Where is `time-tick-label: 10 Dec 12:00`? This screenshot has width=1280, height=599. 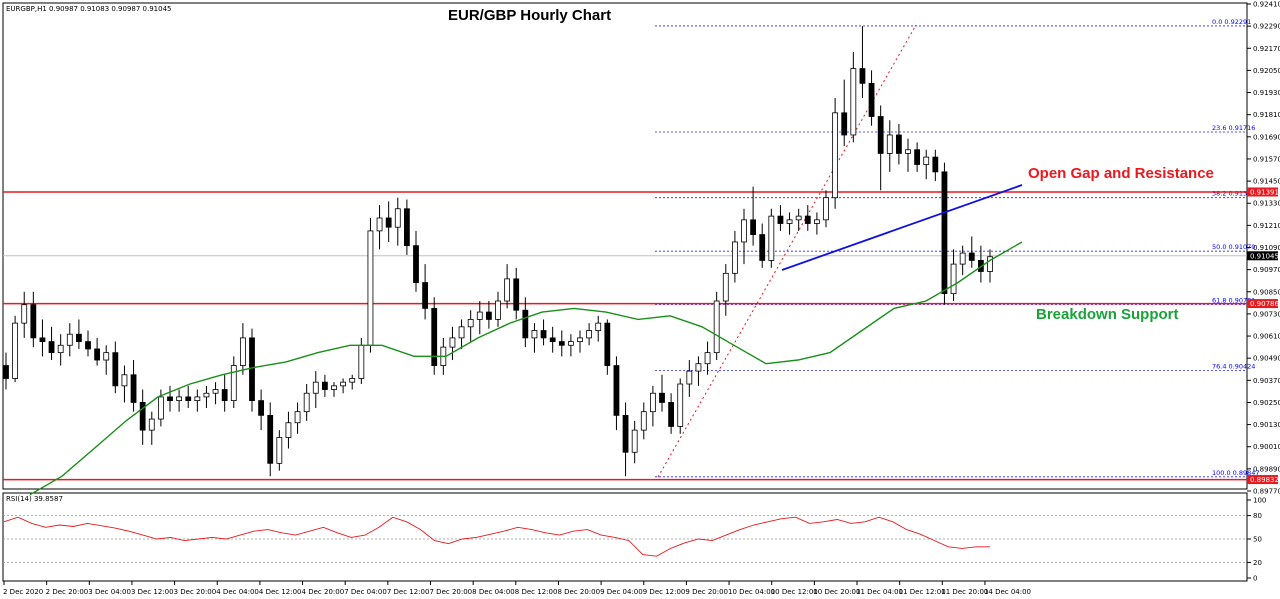 time-tick-label: 10 Dec 12:00 is located at coordinates (794, 592).